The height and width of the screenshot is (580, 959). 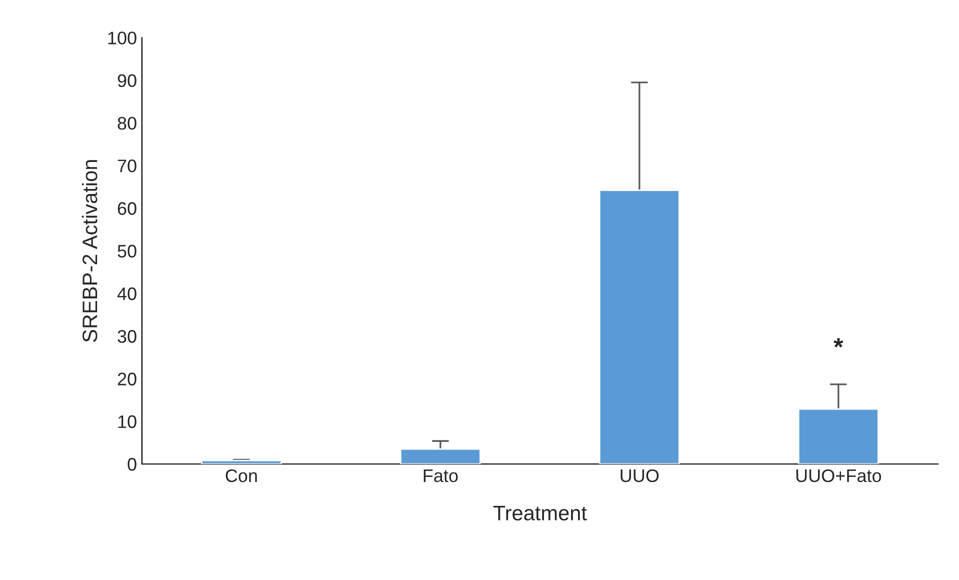 What do you see at coordinates (441, 476) in the screenshot?
I see `x-tick-label: Fato` at bounding box center [441, 476].